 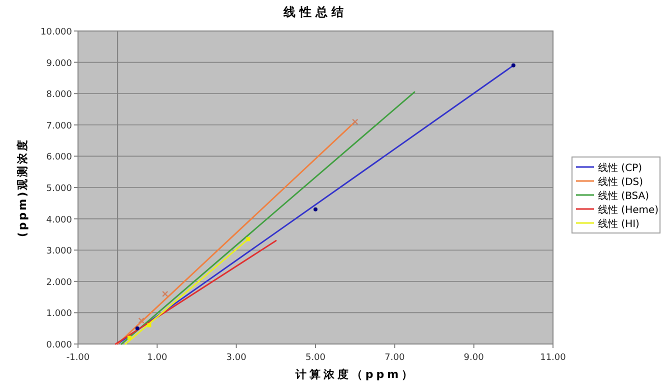 I want to click on y-tick-label: 8.000, so click(x=59, y=95).